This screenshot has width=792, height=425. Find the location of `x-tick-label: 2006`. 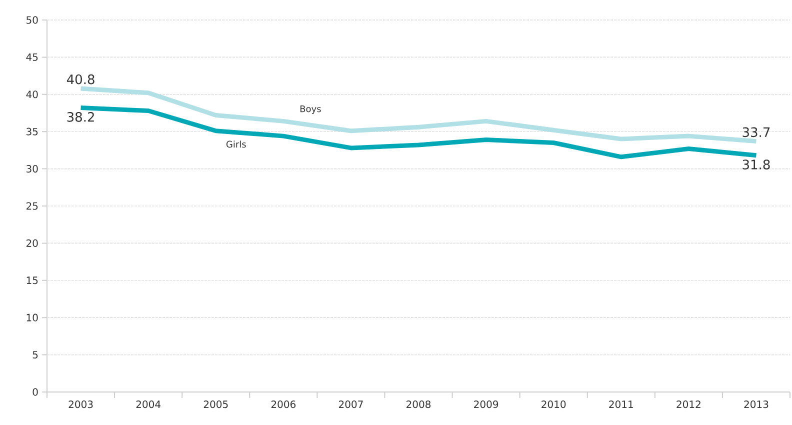

x-tick-label: 2006 is located at coordinates (283, 404).